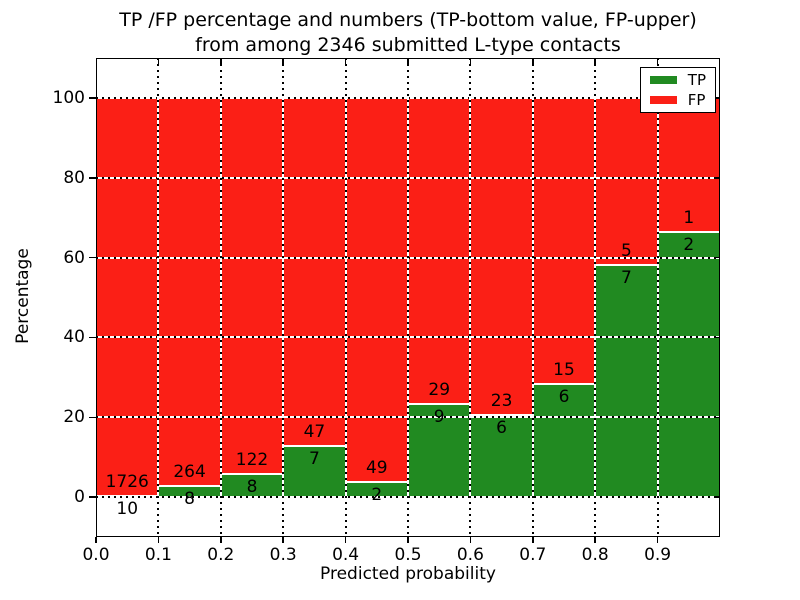 The height and width of the screenshot is (600, 800). Describe the element at coordinates (677, 90) in the screenshot. I see `legend: TP FP` at that location.